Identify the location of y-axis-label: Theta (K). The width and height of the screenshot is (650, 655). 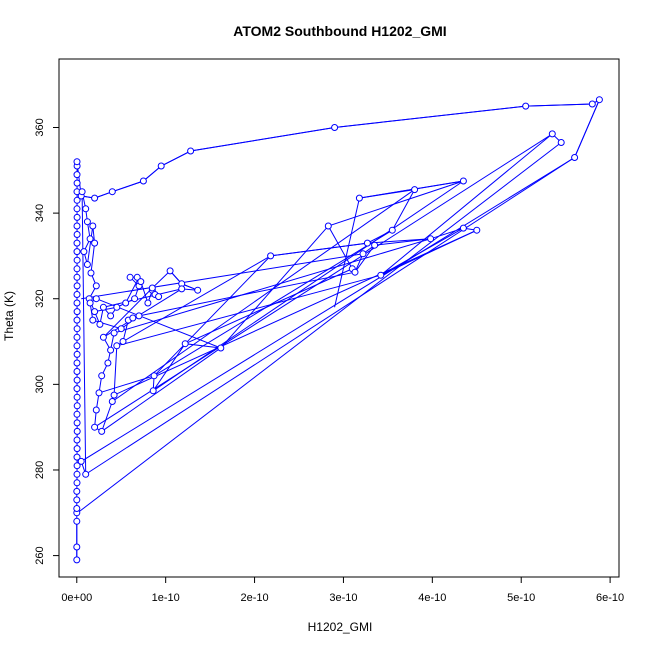
(9, 316).